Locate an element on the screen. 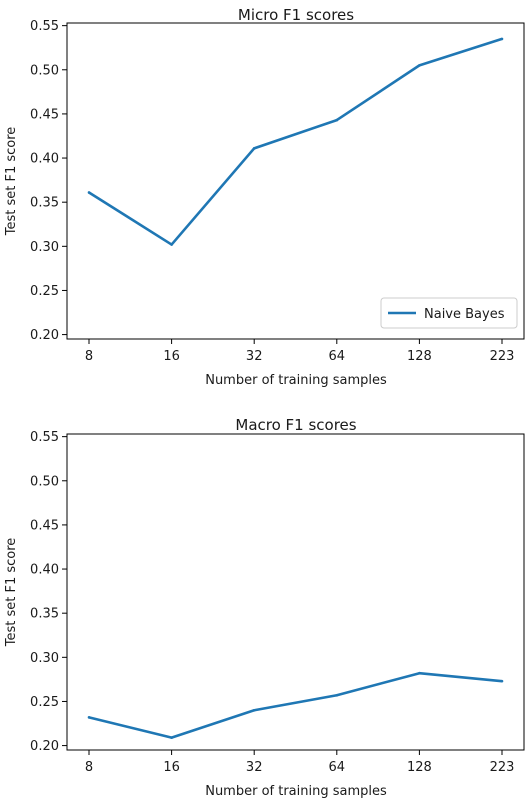 This screenshot has height=800, width=527. legend: Naive Bayes is located at coordinates (449, 313).